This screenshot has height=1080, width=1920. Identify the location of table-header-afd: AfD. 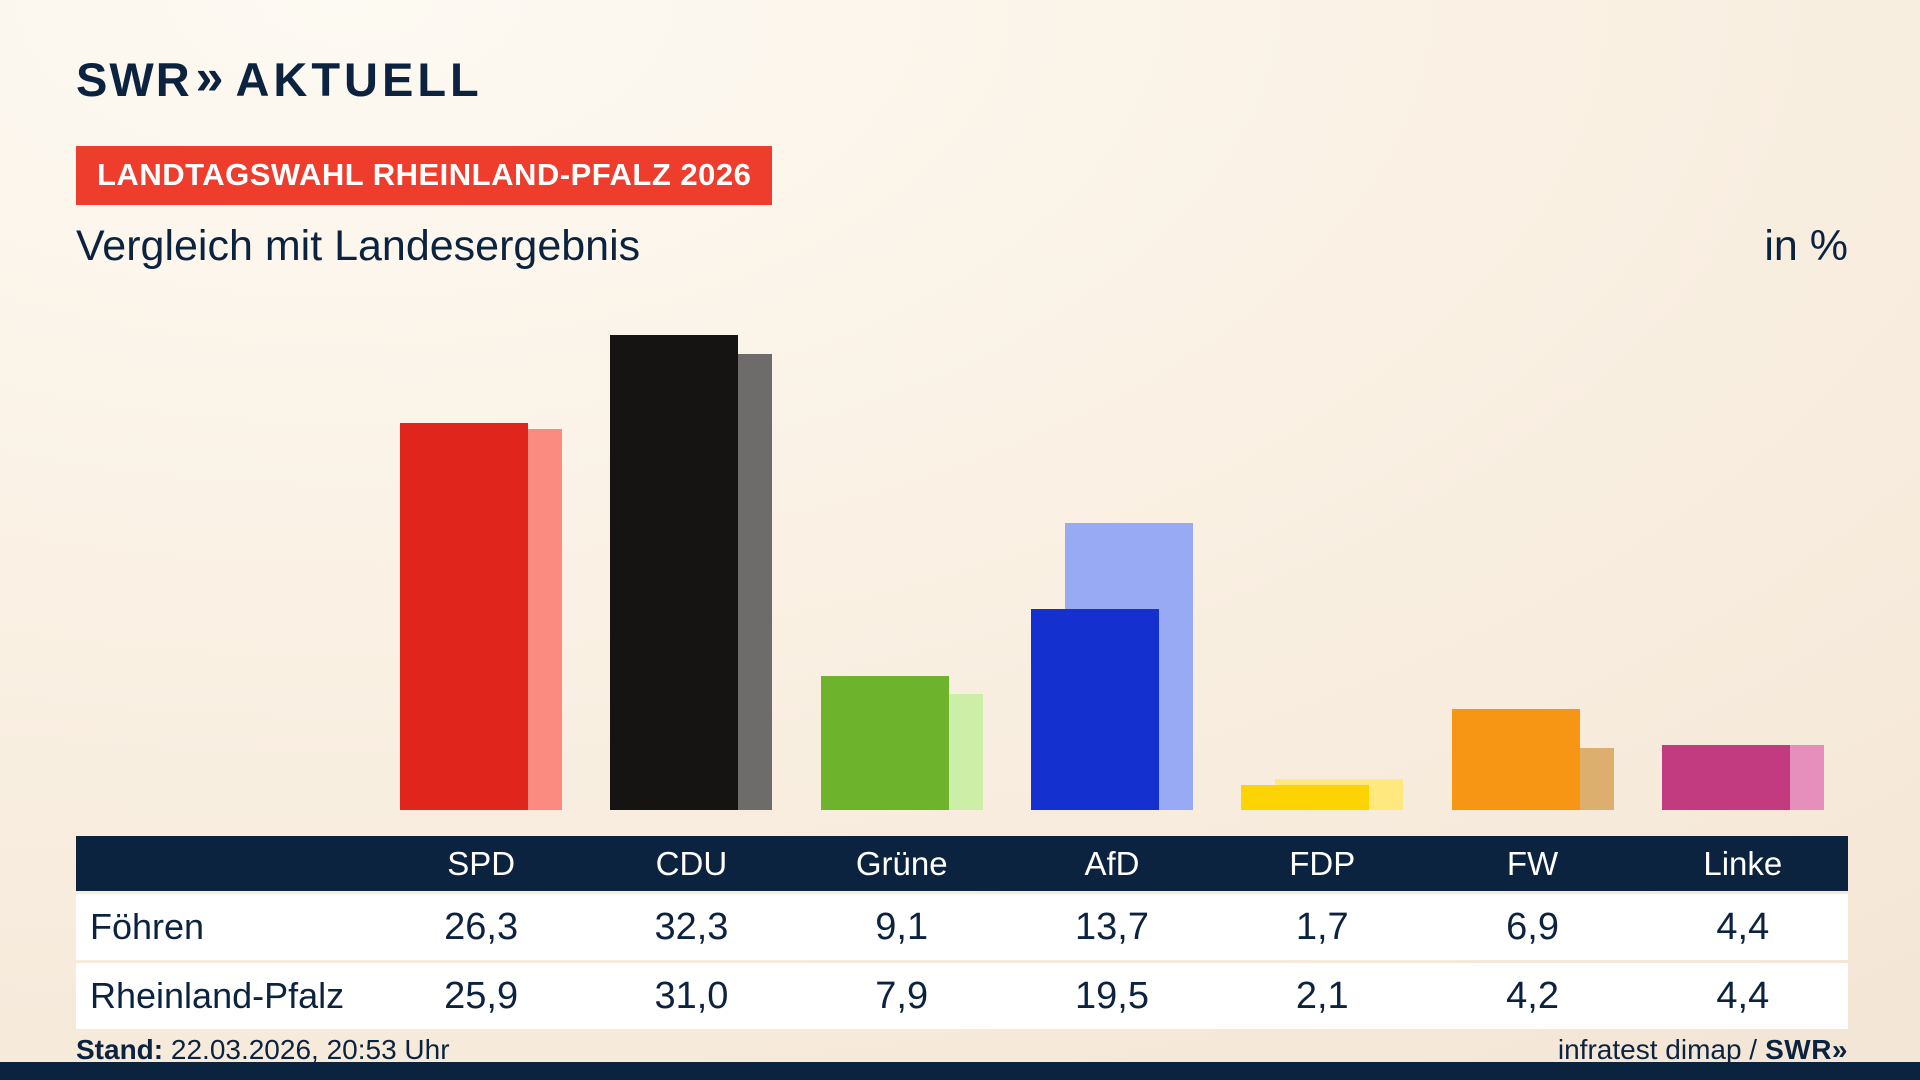
(1112, 863).